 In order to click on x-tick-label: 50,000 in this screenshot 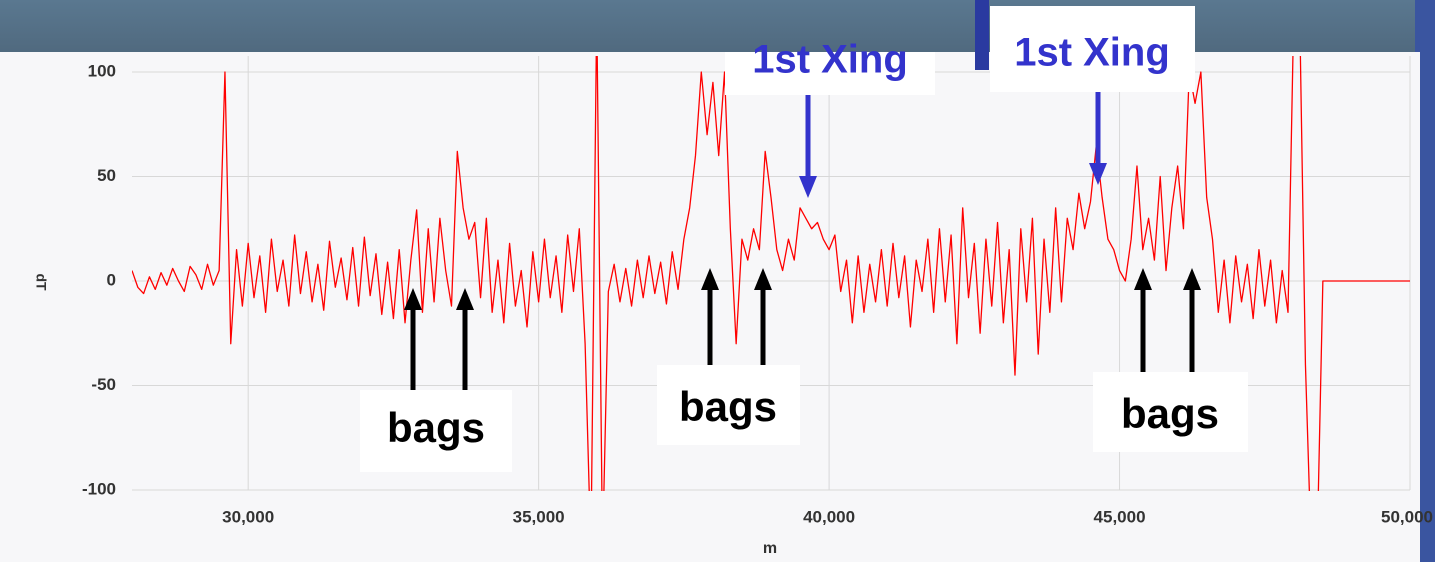, I will do `click(1407, 516)`.